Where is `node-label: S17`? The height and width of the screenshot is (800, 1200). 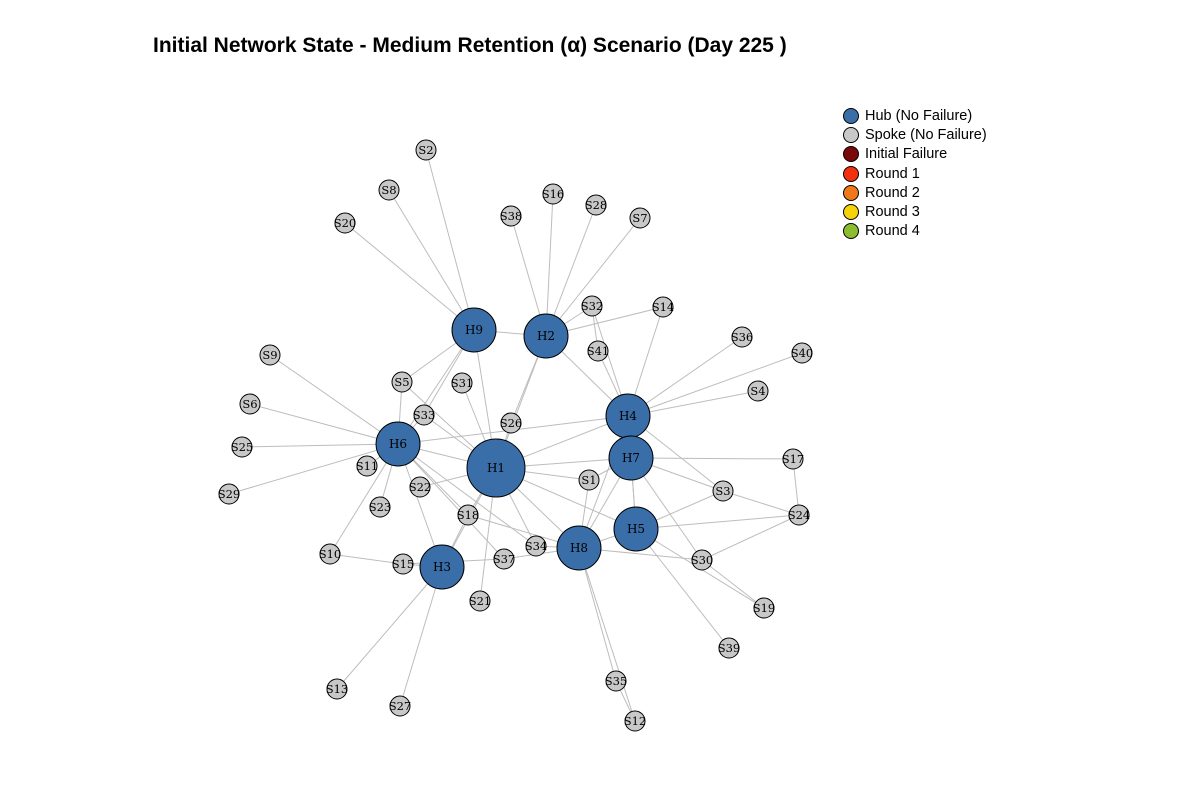
node-label: S17 is located at coordinates (793, 459).